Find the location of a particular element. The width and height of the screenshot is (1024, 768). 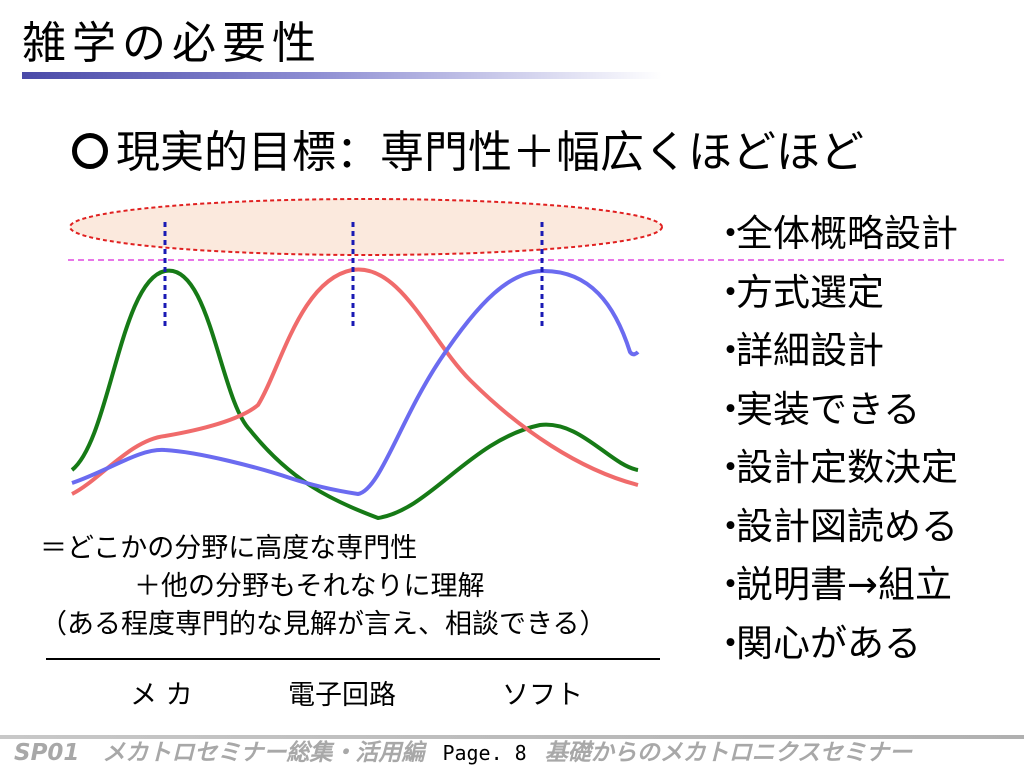

title-underline is located at coordinates (342, 75).